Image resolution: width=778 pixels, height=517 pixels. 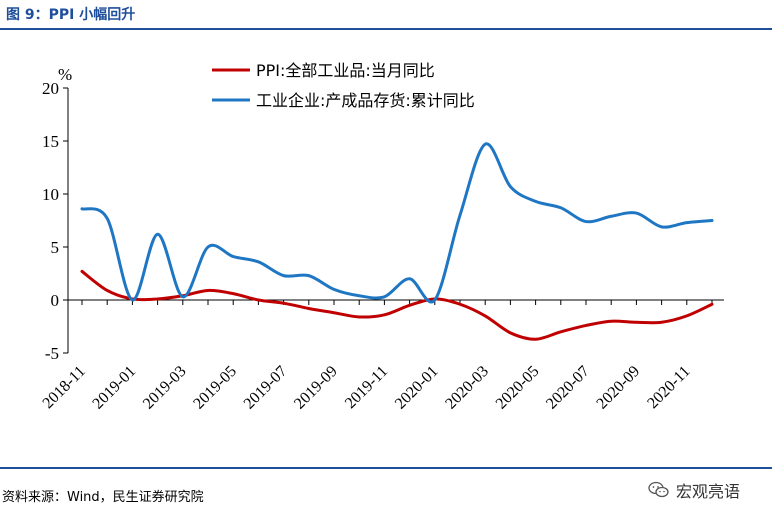 I want to click on x-tick-label: 2020-11, so click(x=668, y=387).